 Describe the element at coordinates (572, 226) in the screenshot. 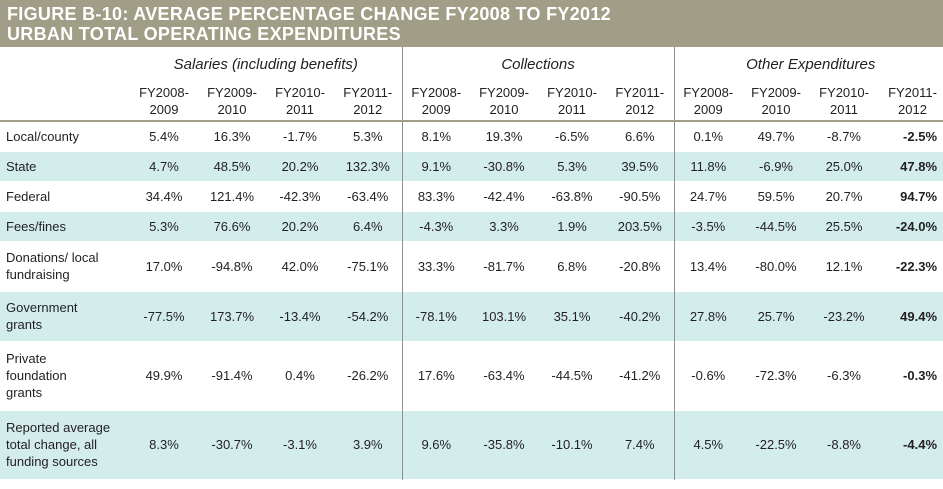

I see `value-cell: 1.9%` at that location.